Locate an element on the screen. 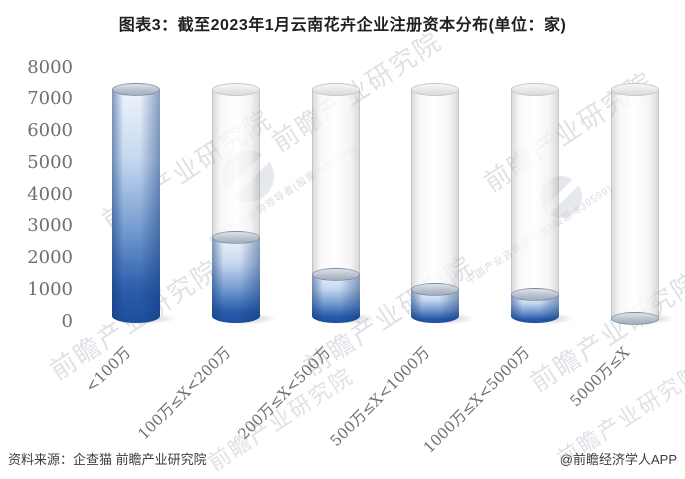 This screenshot has width=685, height=479. credit-label: @前瞻经济学人APP is located at coordinates (618, 459).